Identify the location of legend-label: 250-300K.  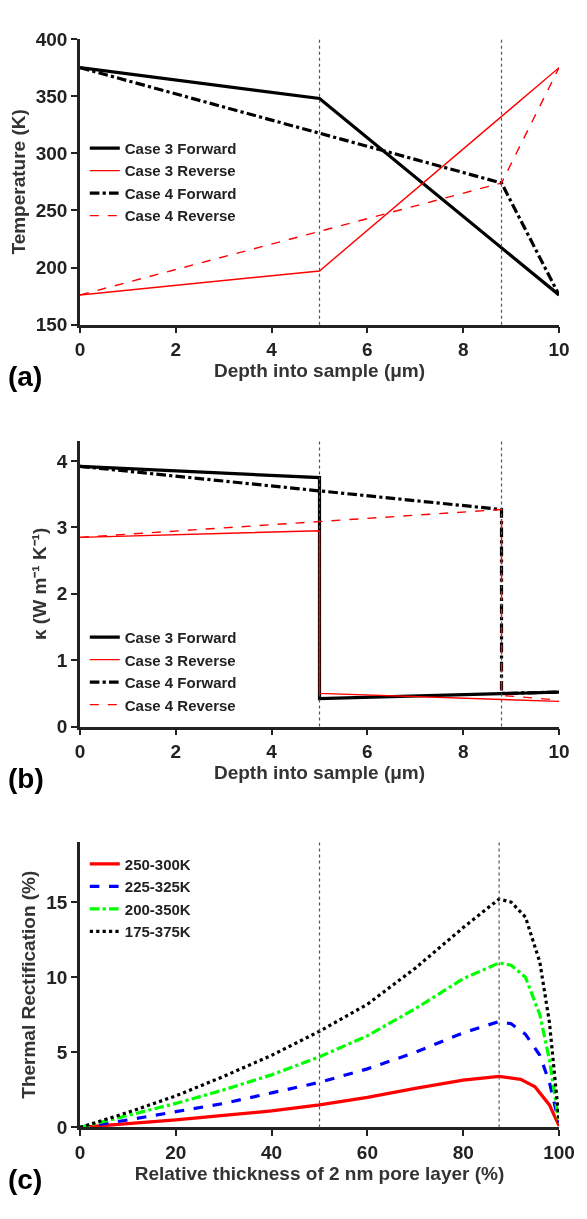
(157, 864).